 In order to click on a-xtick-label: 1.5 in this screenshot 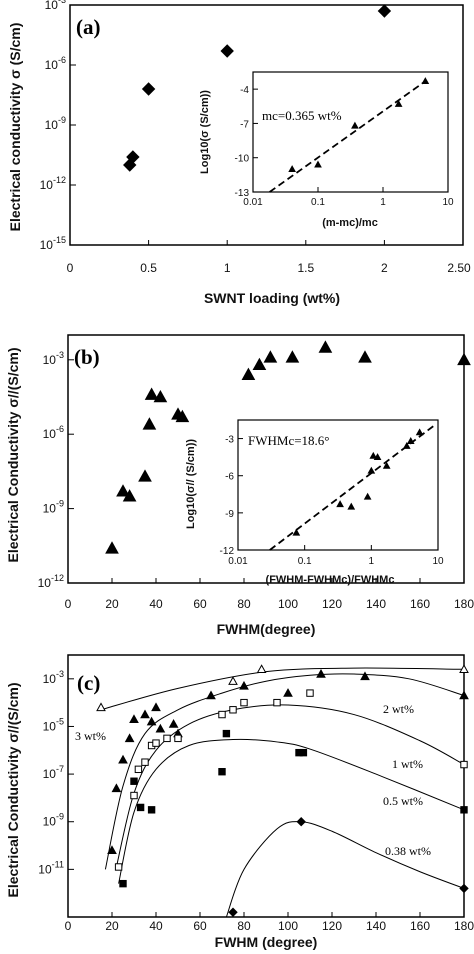, I will do `click(305, 268)`.